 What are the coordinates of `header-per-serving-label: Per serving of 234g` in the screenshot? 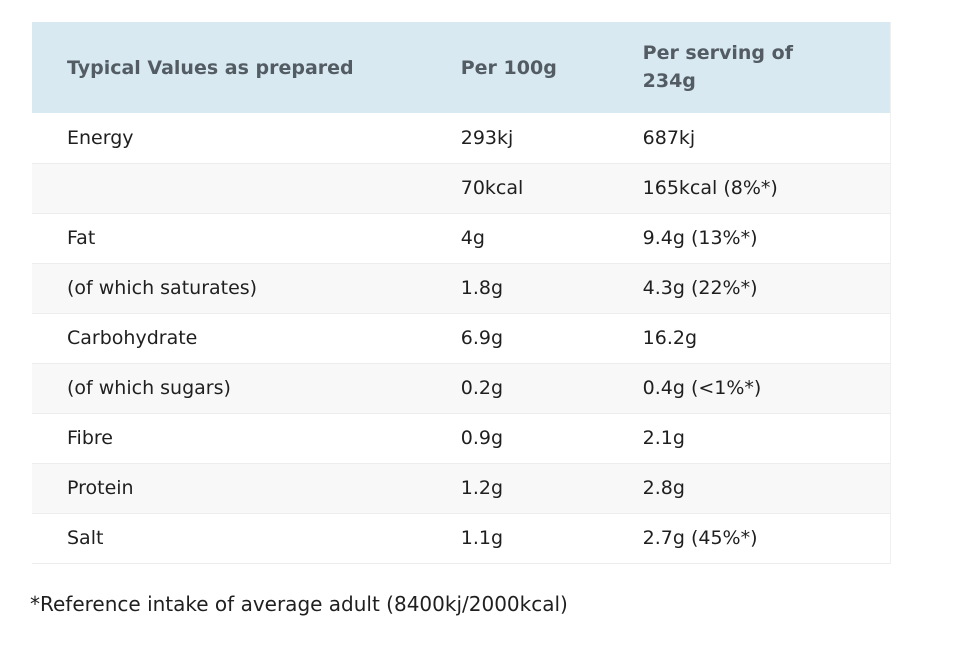 It's located at (717, 66).